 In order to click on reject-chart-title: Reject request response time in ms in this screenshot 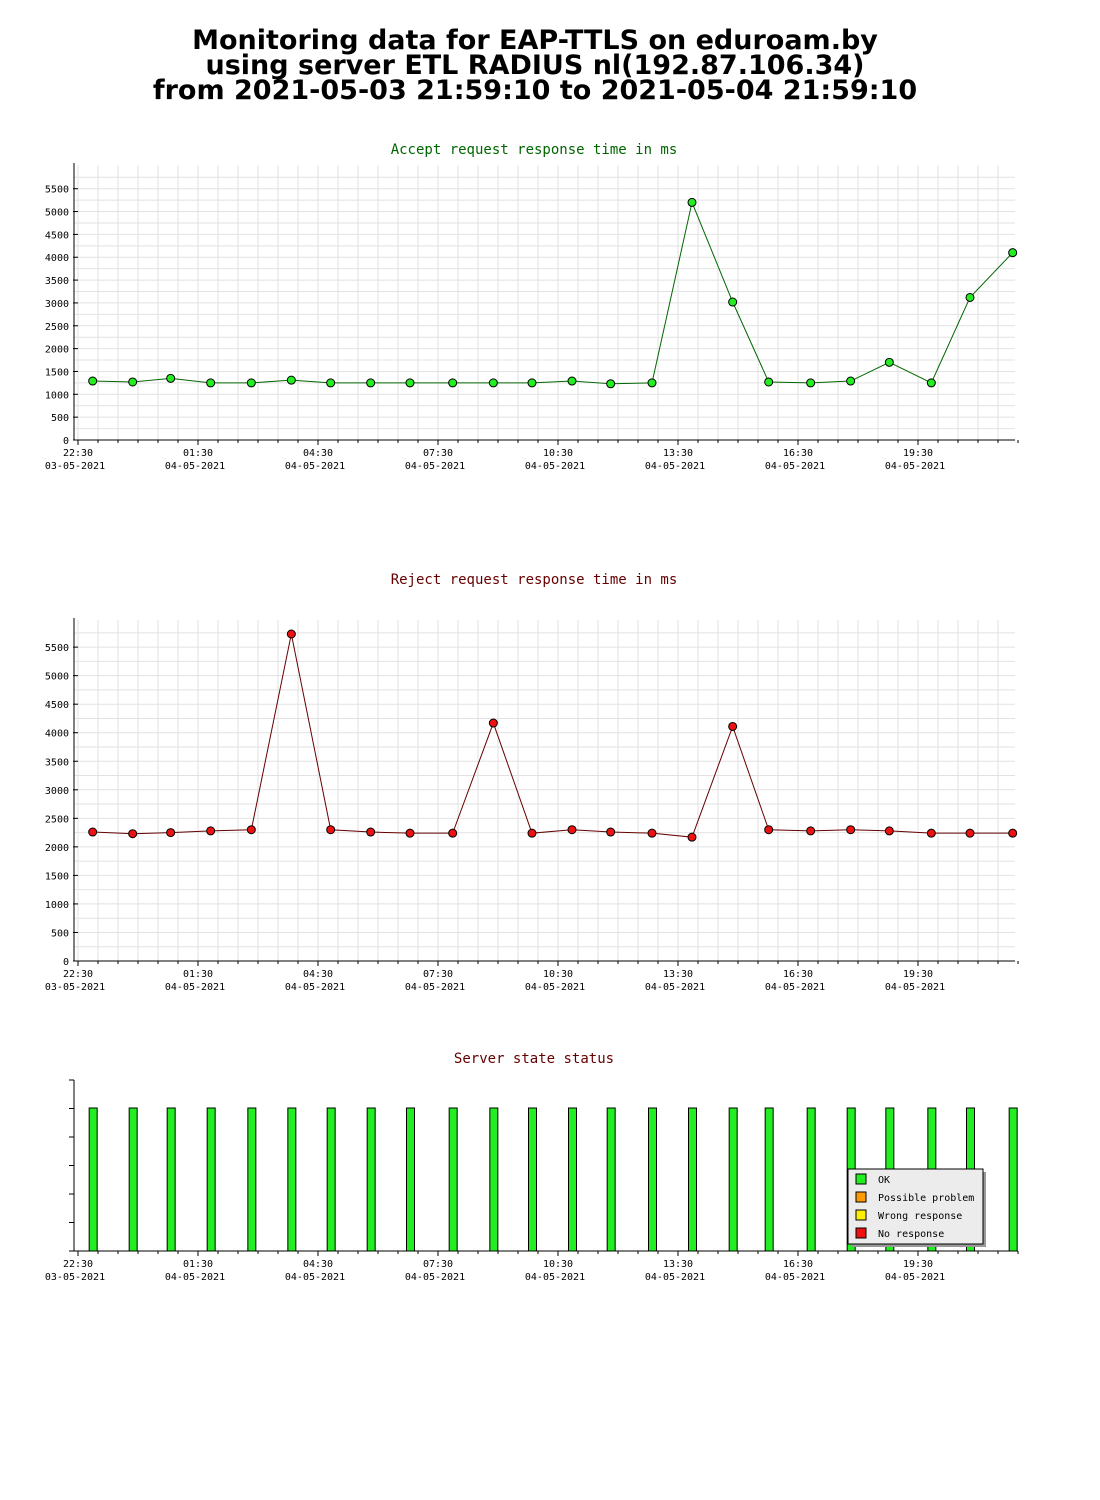, I will do `click(534, 580)`.